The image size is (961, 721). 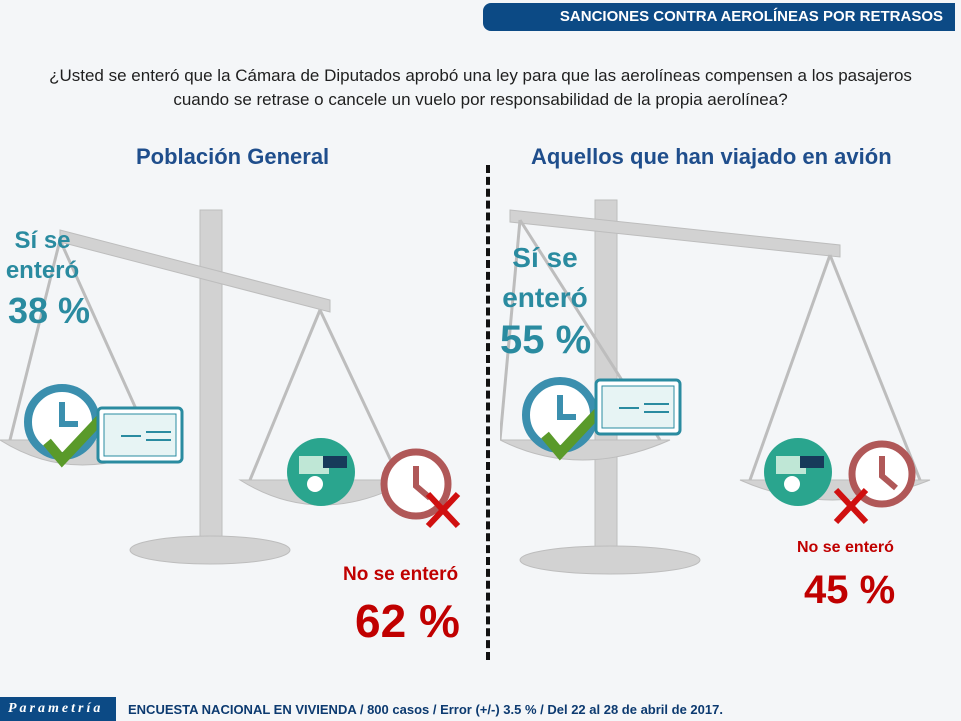 What do you see at coordinates (407, 621) in the screenshot?
I see `no-value: 62 %` at bounding box center [407, 621].